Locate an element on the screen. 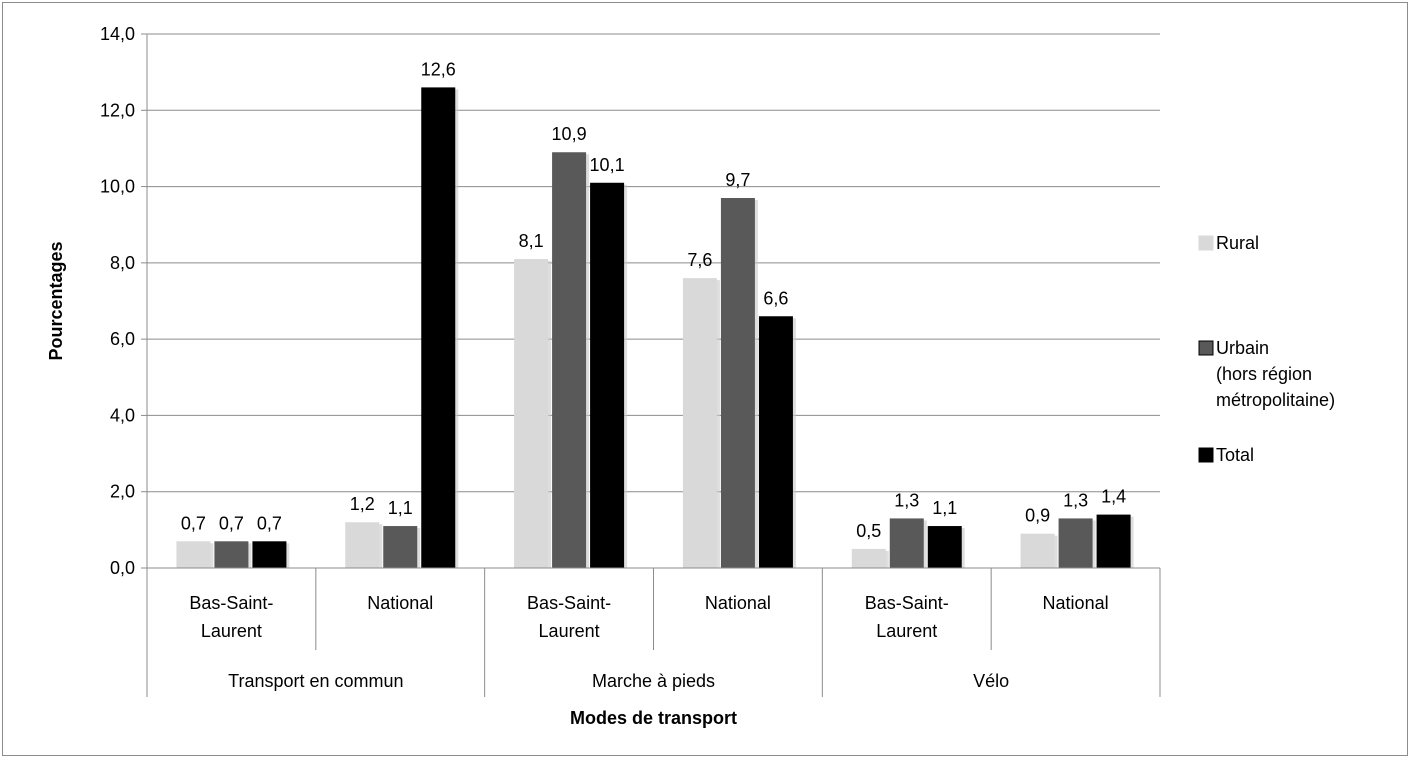 The width and height of the screenshot is (1412, 760). data-label: 0,9 is located at coordinates (1037, 516).